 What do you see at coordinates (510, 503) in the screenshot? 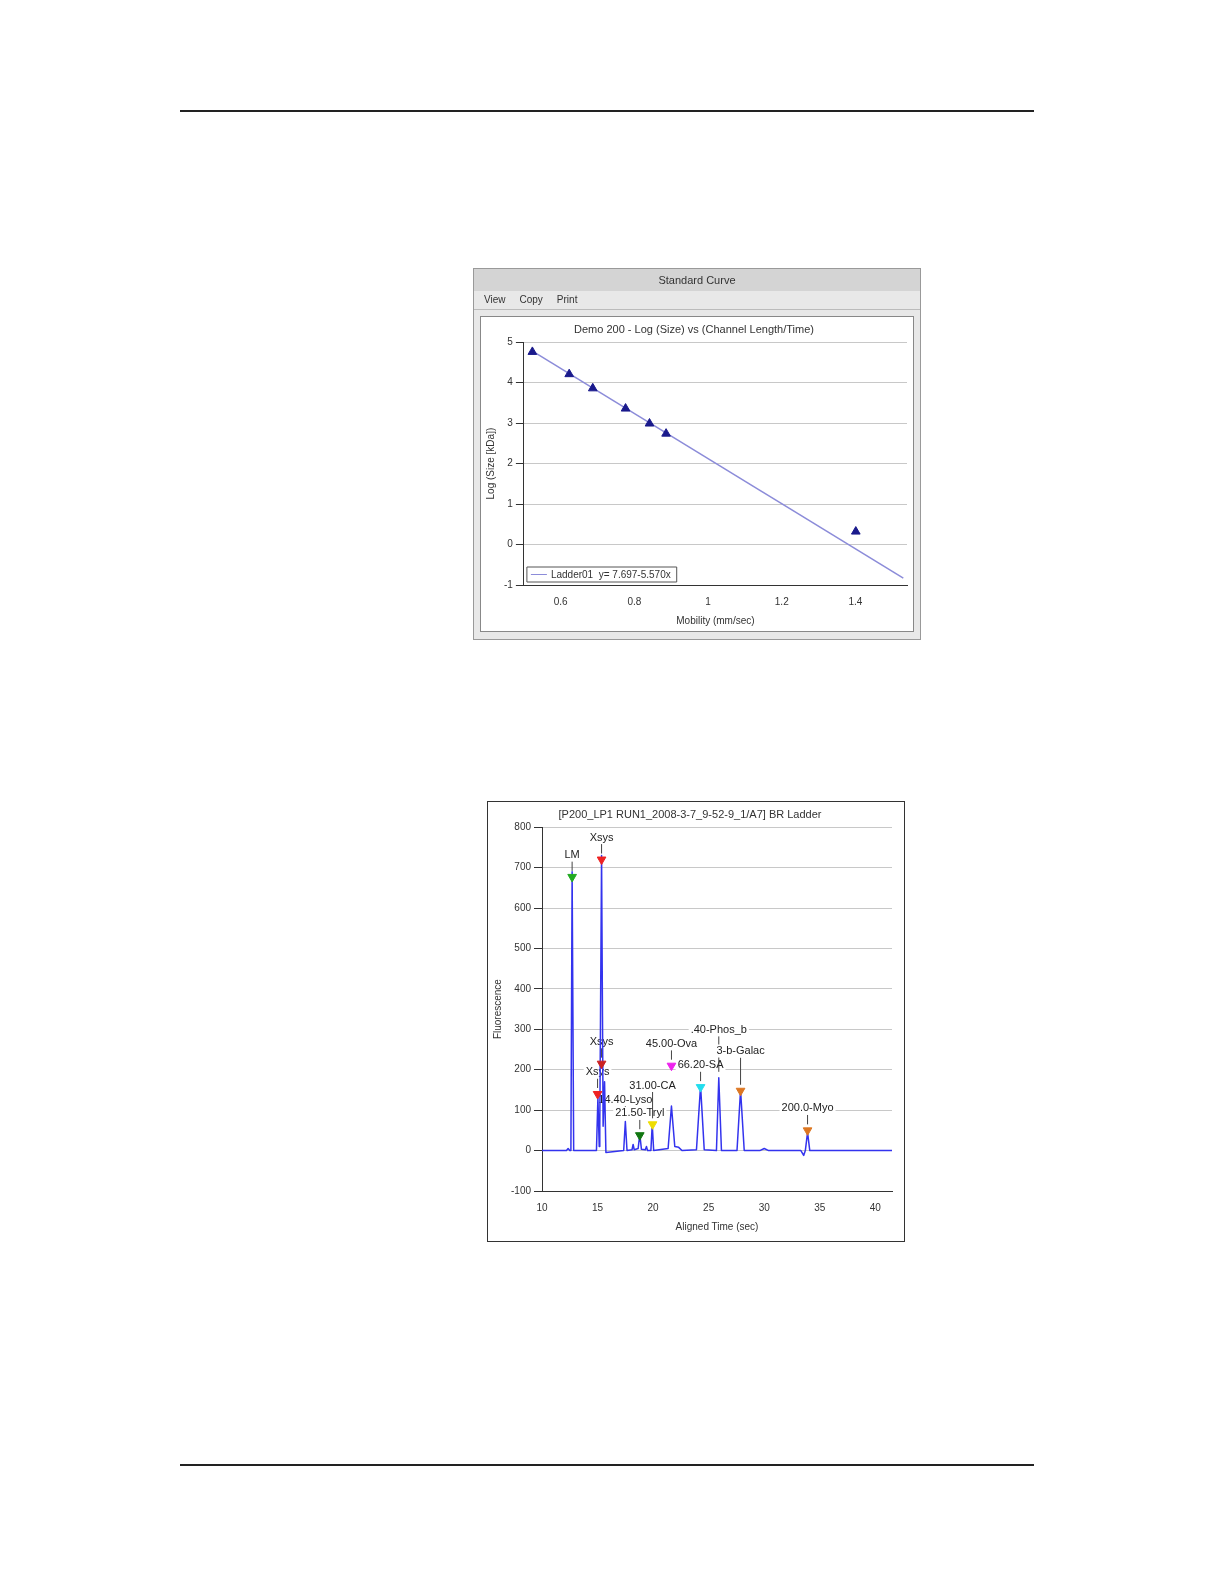
I see `y-tick-label: 1` at bounding box center [510, 503].